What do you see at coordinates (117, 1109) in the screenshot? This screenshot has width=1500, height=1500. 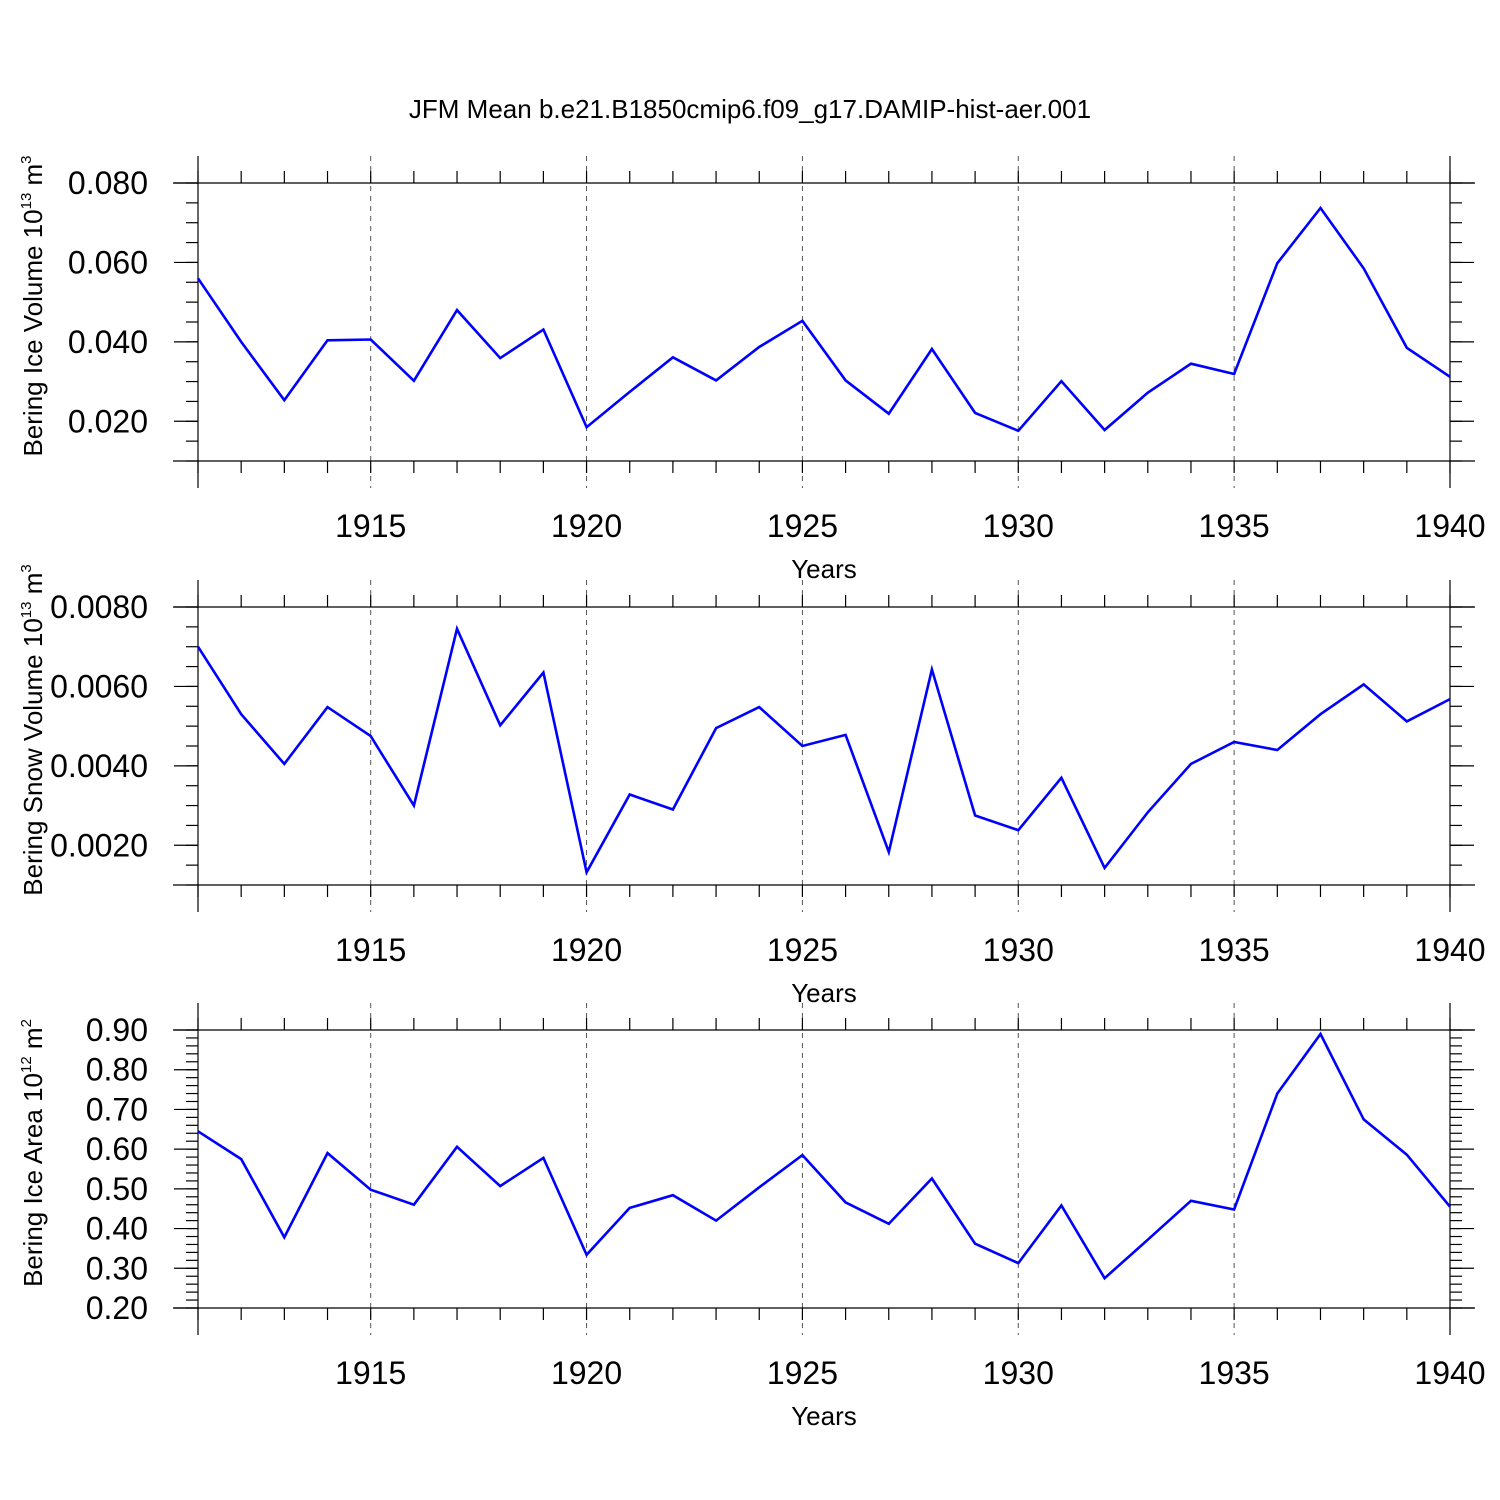 I see `y-tick-label: 0.70` at bounding box center [117, 1109].